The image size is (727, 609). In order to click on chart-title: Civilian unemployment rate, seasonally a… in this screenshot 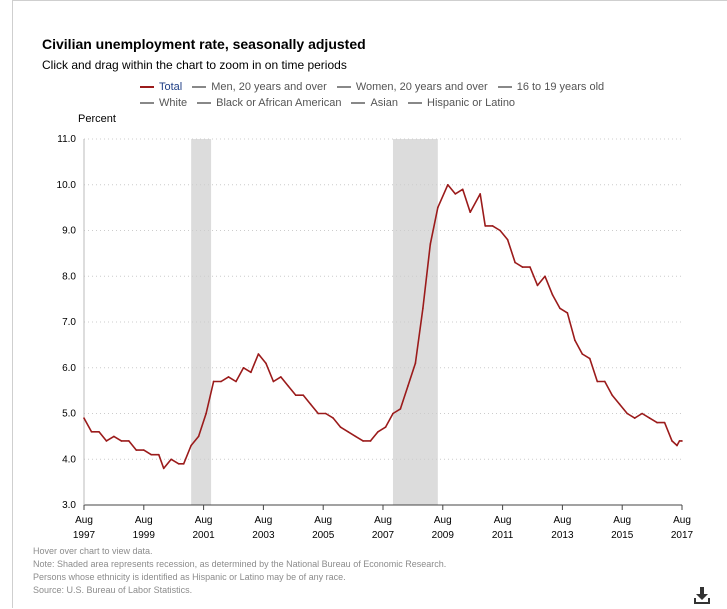, I will do `click(204, 44)`.